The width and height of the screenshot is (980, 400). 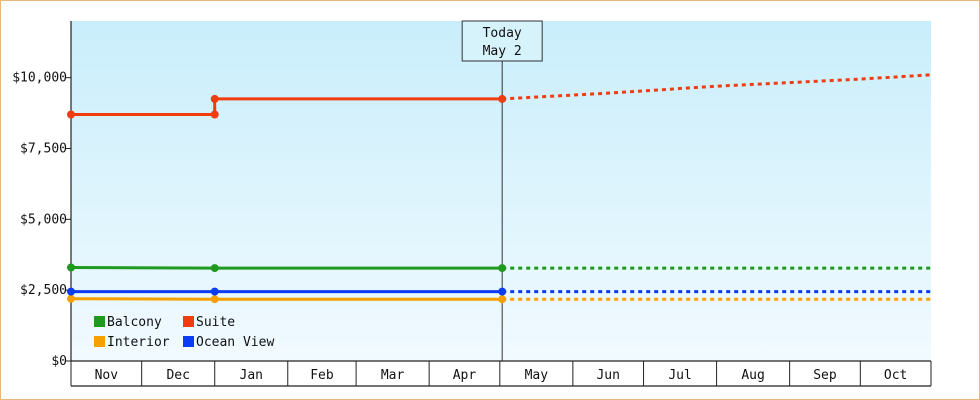 I want to click on today-label-box, so click(x=502, y=41).